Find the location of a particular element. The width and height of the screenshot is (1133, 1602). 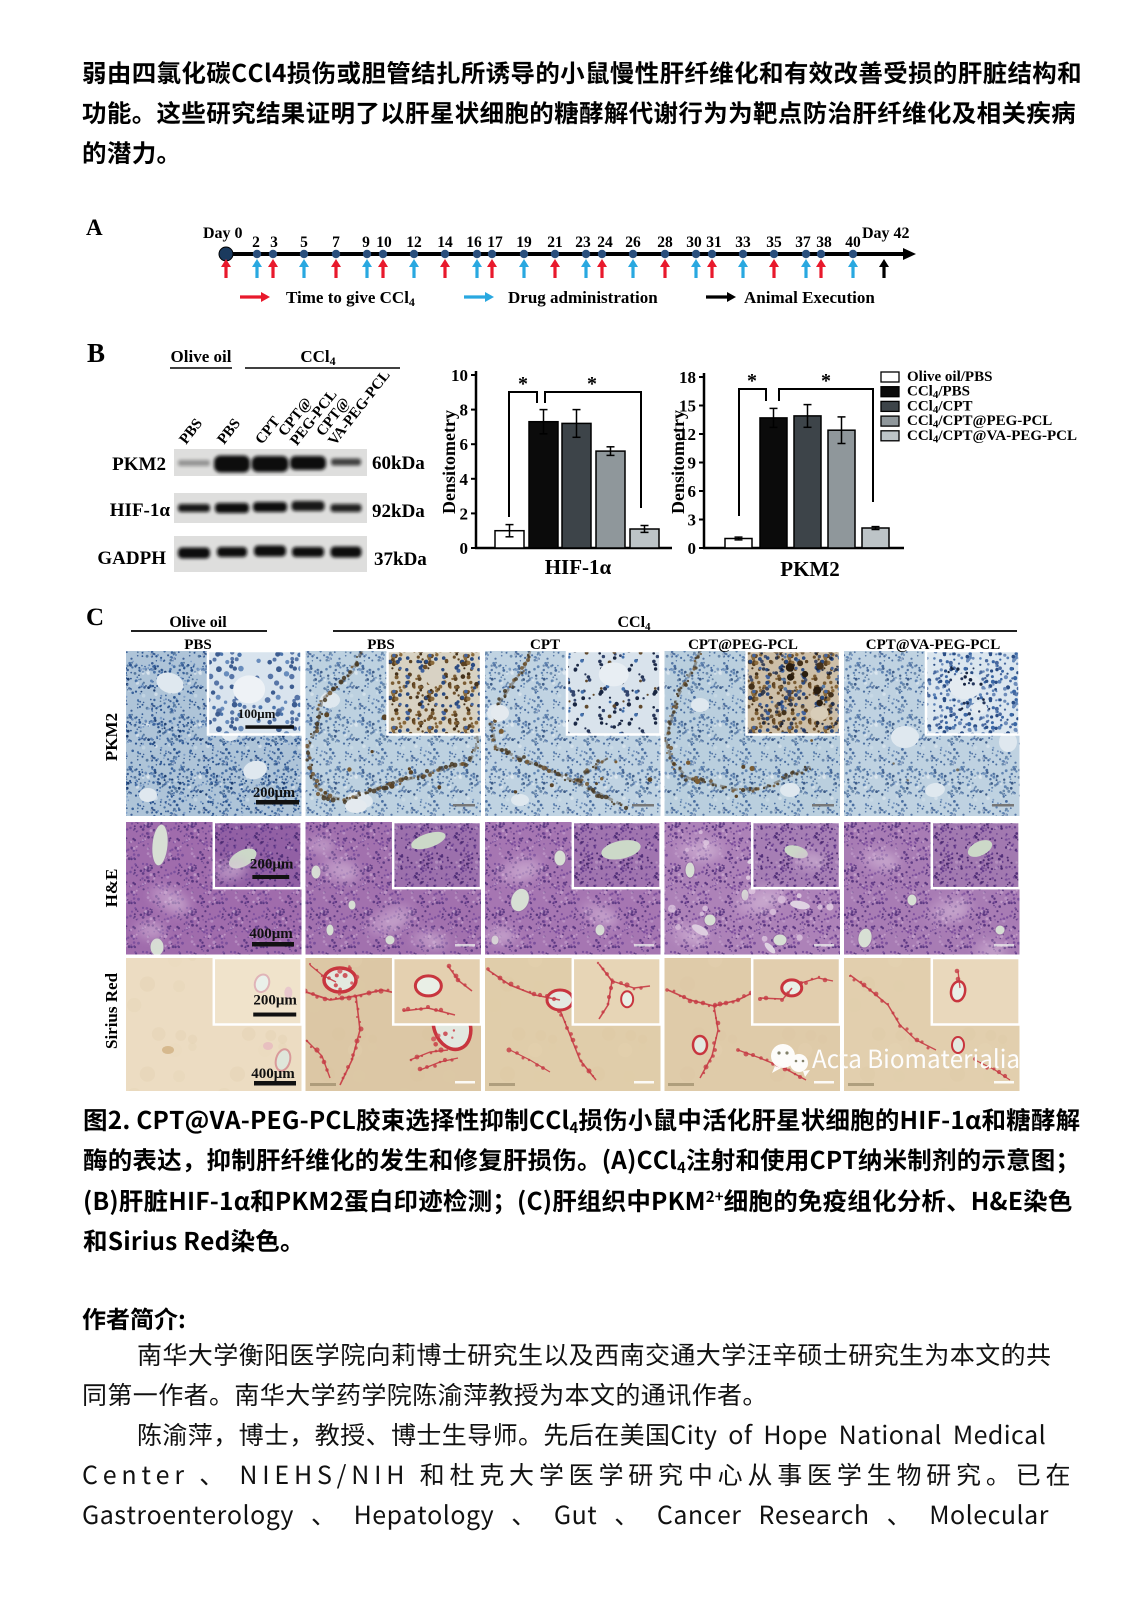

svg-text: GADPH is located at coordinates (131, 558).